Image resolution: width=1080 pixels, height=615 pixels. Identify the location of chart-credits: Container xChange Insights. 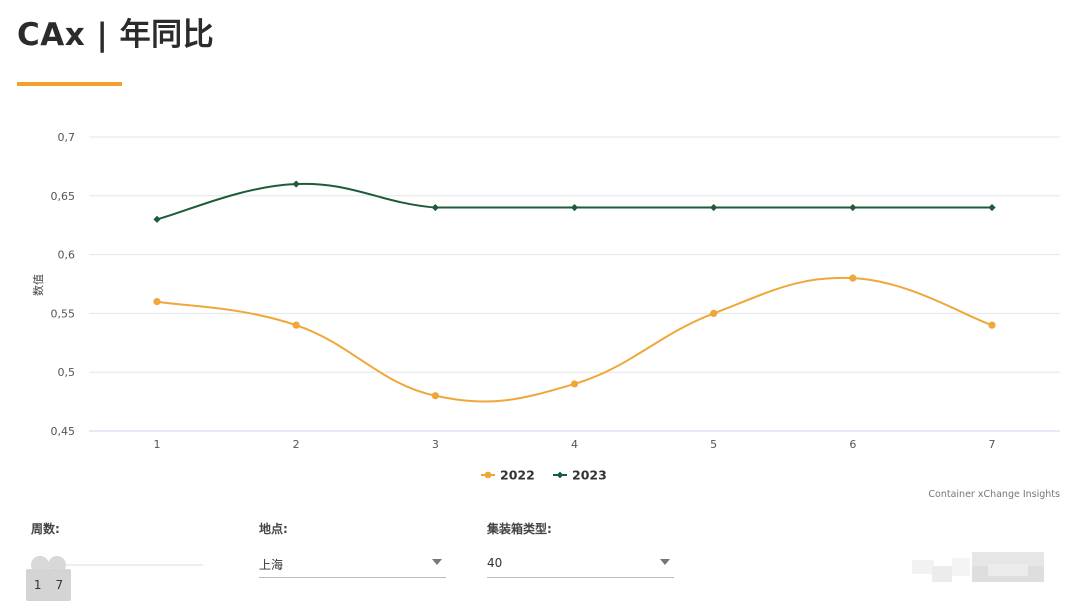
(994, 494).